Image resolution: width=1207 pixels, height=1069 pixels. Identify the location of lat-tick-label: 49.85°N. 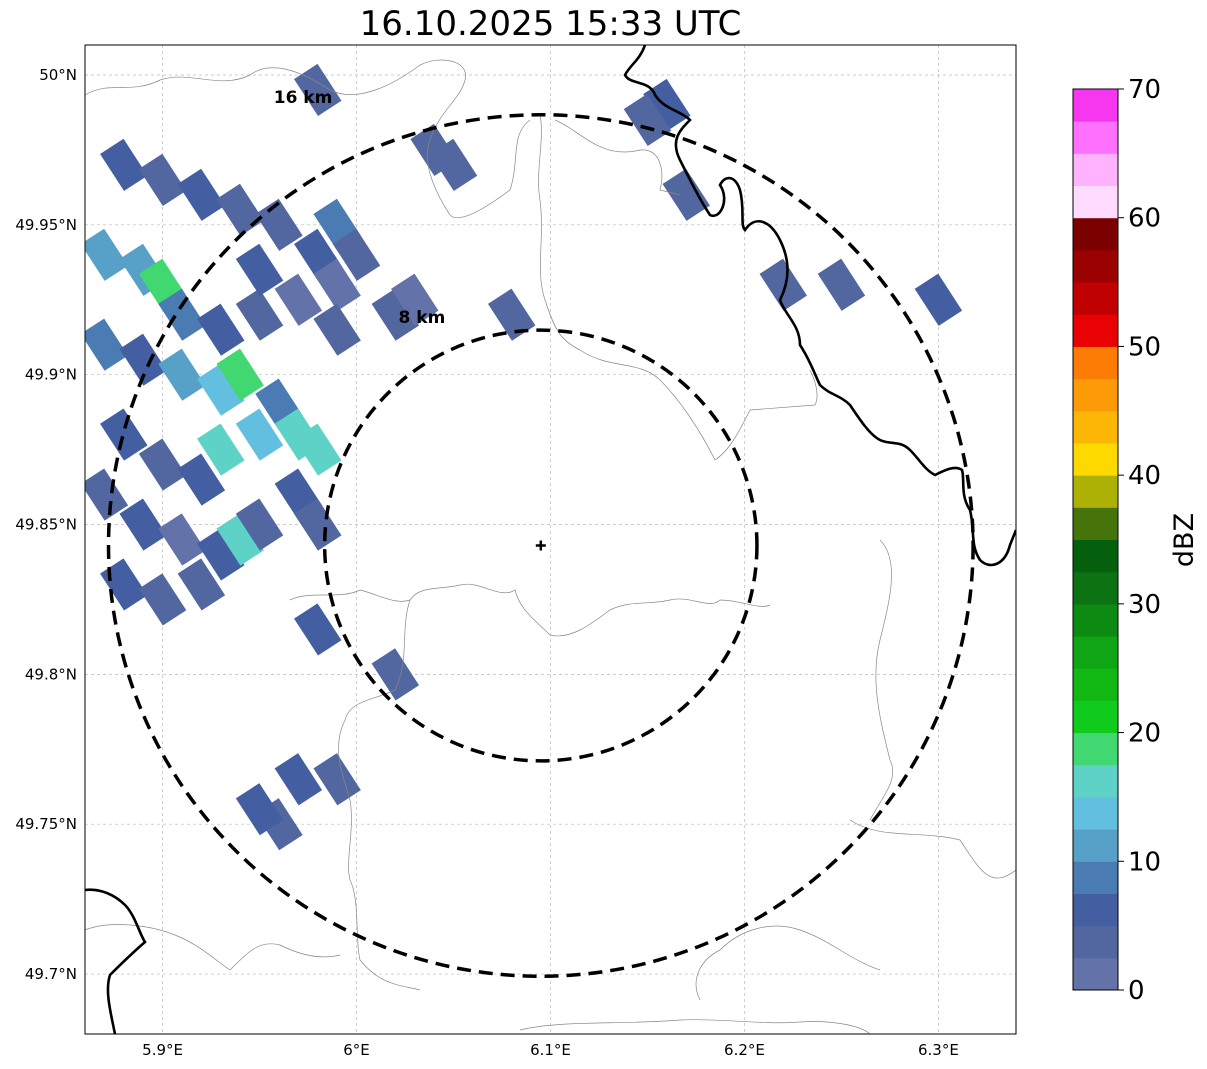
(46, 525).